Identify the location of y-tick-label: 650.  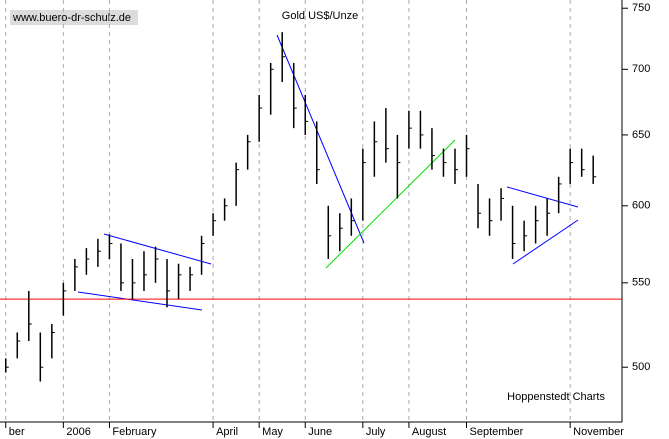
(641, 135).